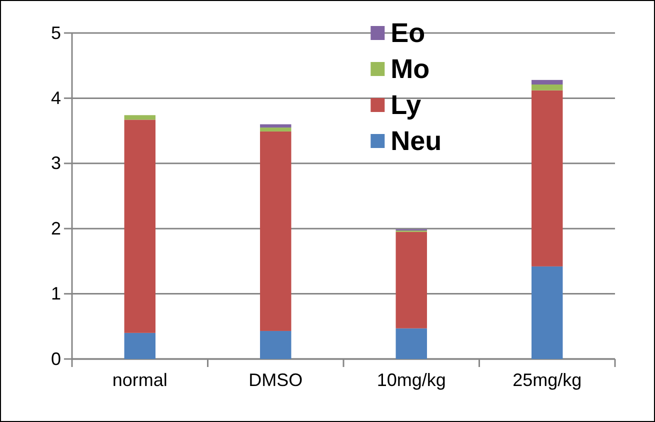 This screenshot has width=655, height=422. What do you see at coordinates (55, 294) in the screenshot?
I see `y-tick-label: 1` at bounding box center [55, 294].